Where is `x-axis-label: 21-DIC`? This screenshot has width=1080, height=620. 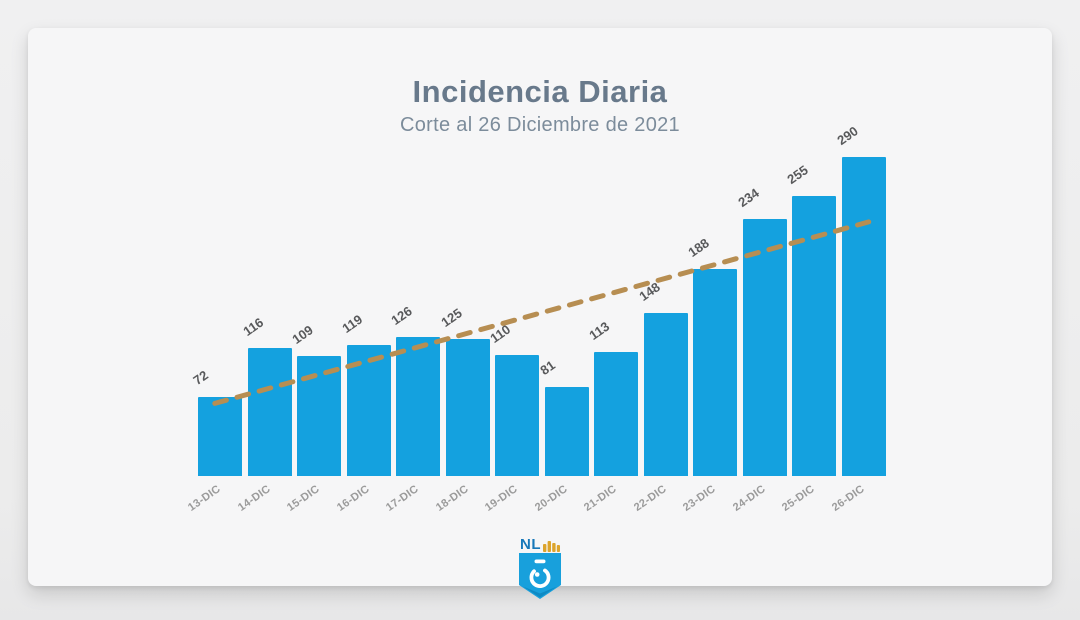 x-axis-label: 21-DIC is located at coordinates (600, 498).